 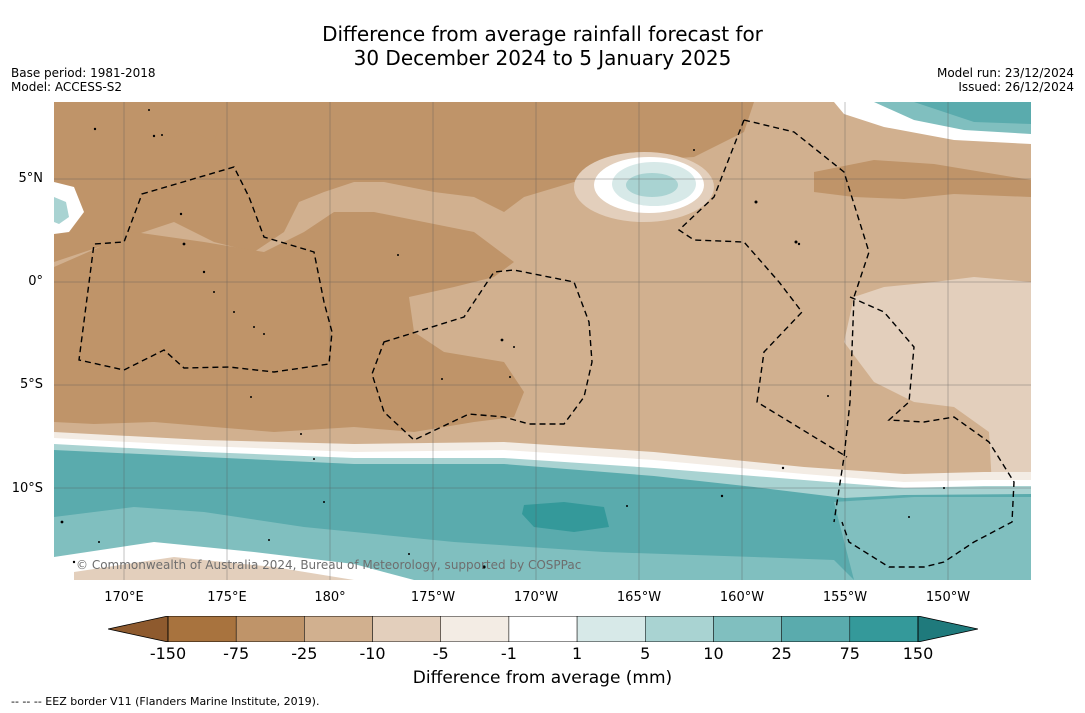 I want to click on lat-label-5n: 5°N, so click(x=31, y=178).